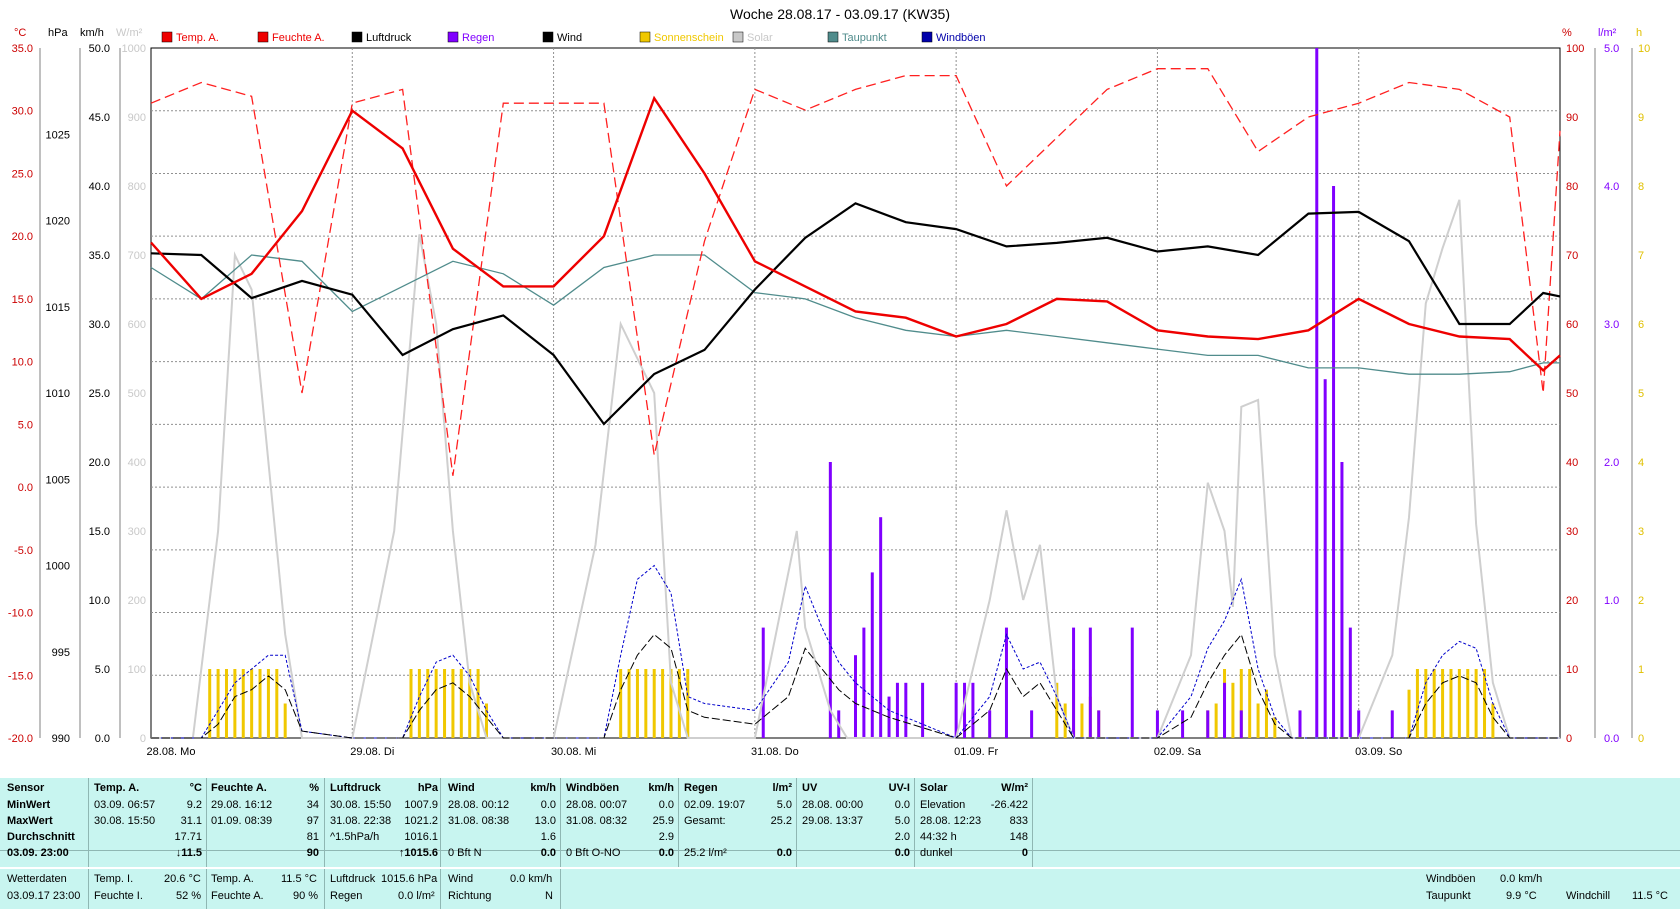  What do you see at coordinates (760, 38) in the screenshot?
I see `legend-label: Solar` at bounding box center [760, 38].